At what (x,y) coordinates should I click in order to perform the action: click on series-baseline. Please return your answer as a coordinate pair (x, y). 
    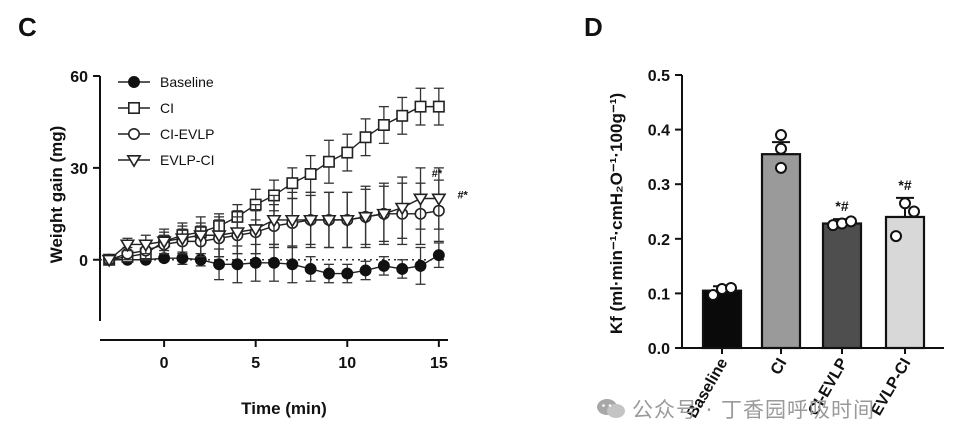
    Looking at the image, I should click on (274, 263).